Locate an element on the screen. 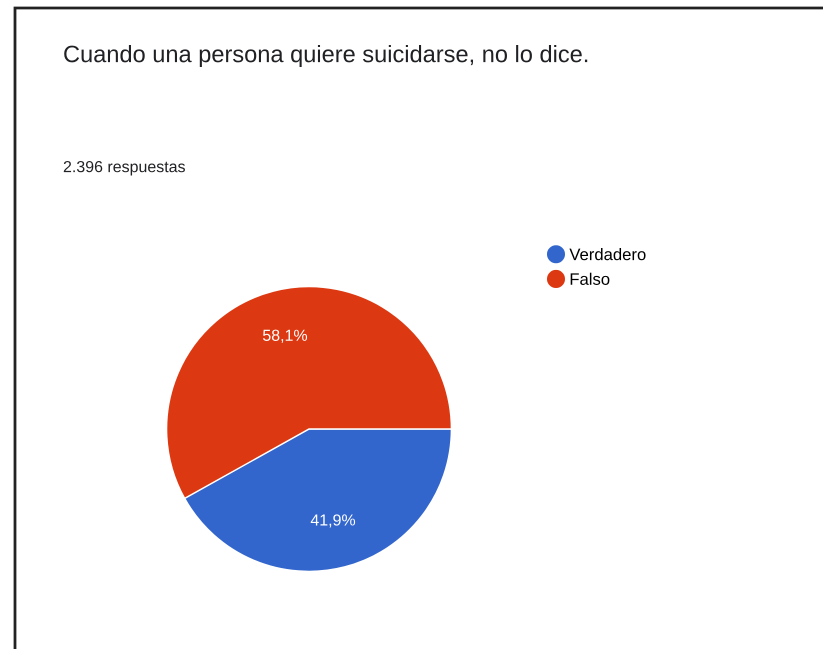  chart-title: Cuando una persona quiere suicidarse, no lo dice. is located at coordinates (326, 56).